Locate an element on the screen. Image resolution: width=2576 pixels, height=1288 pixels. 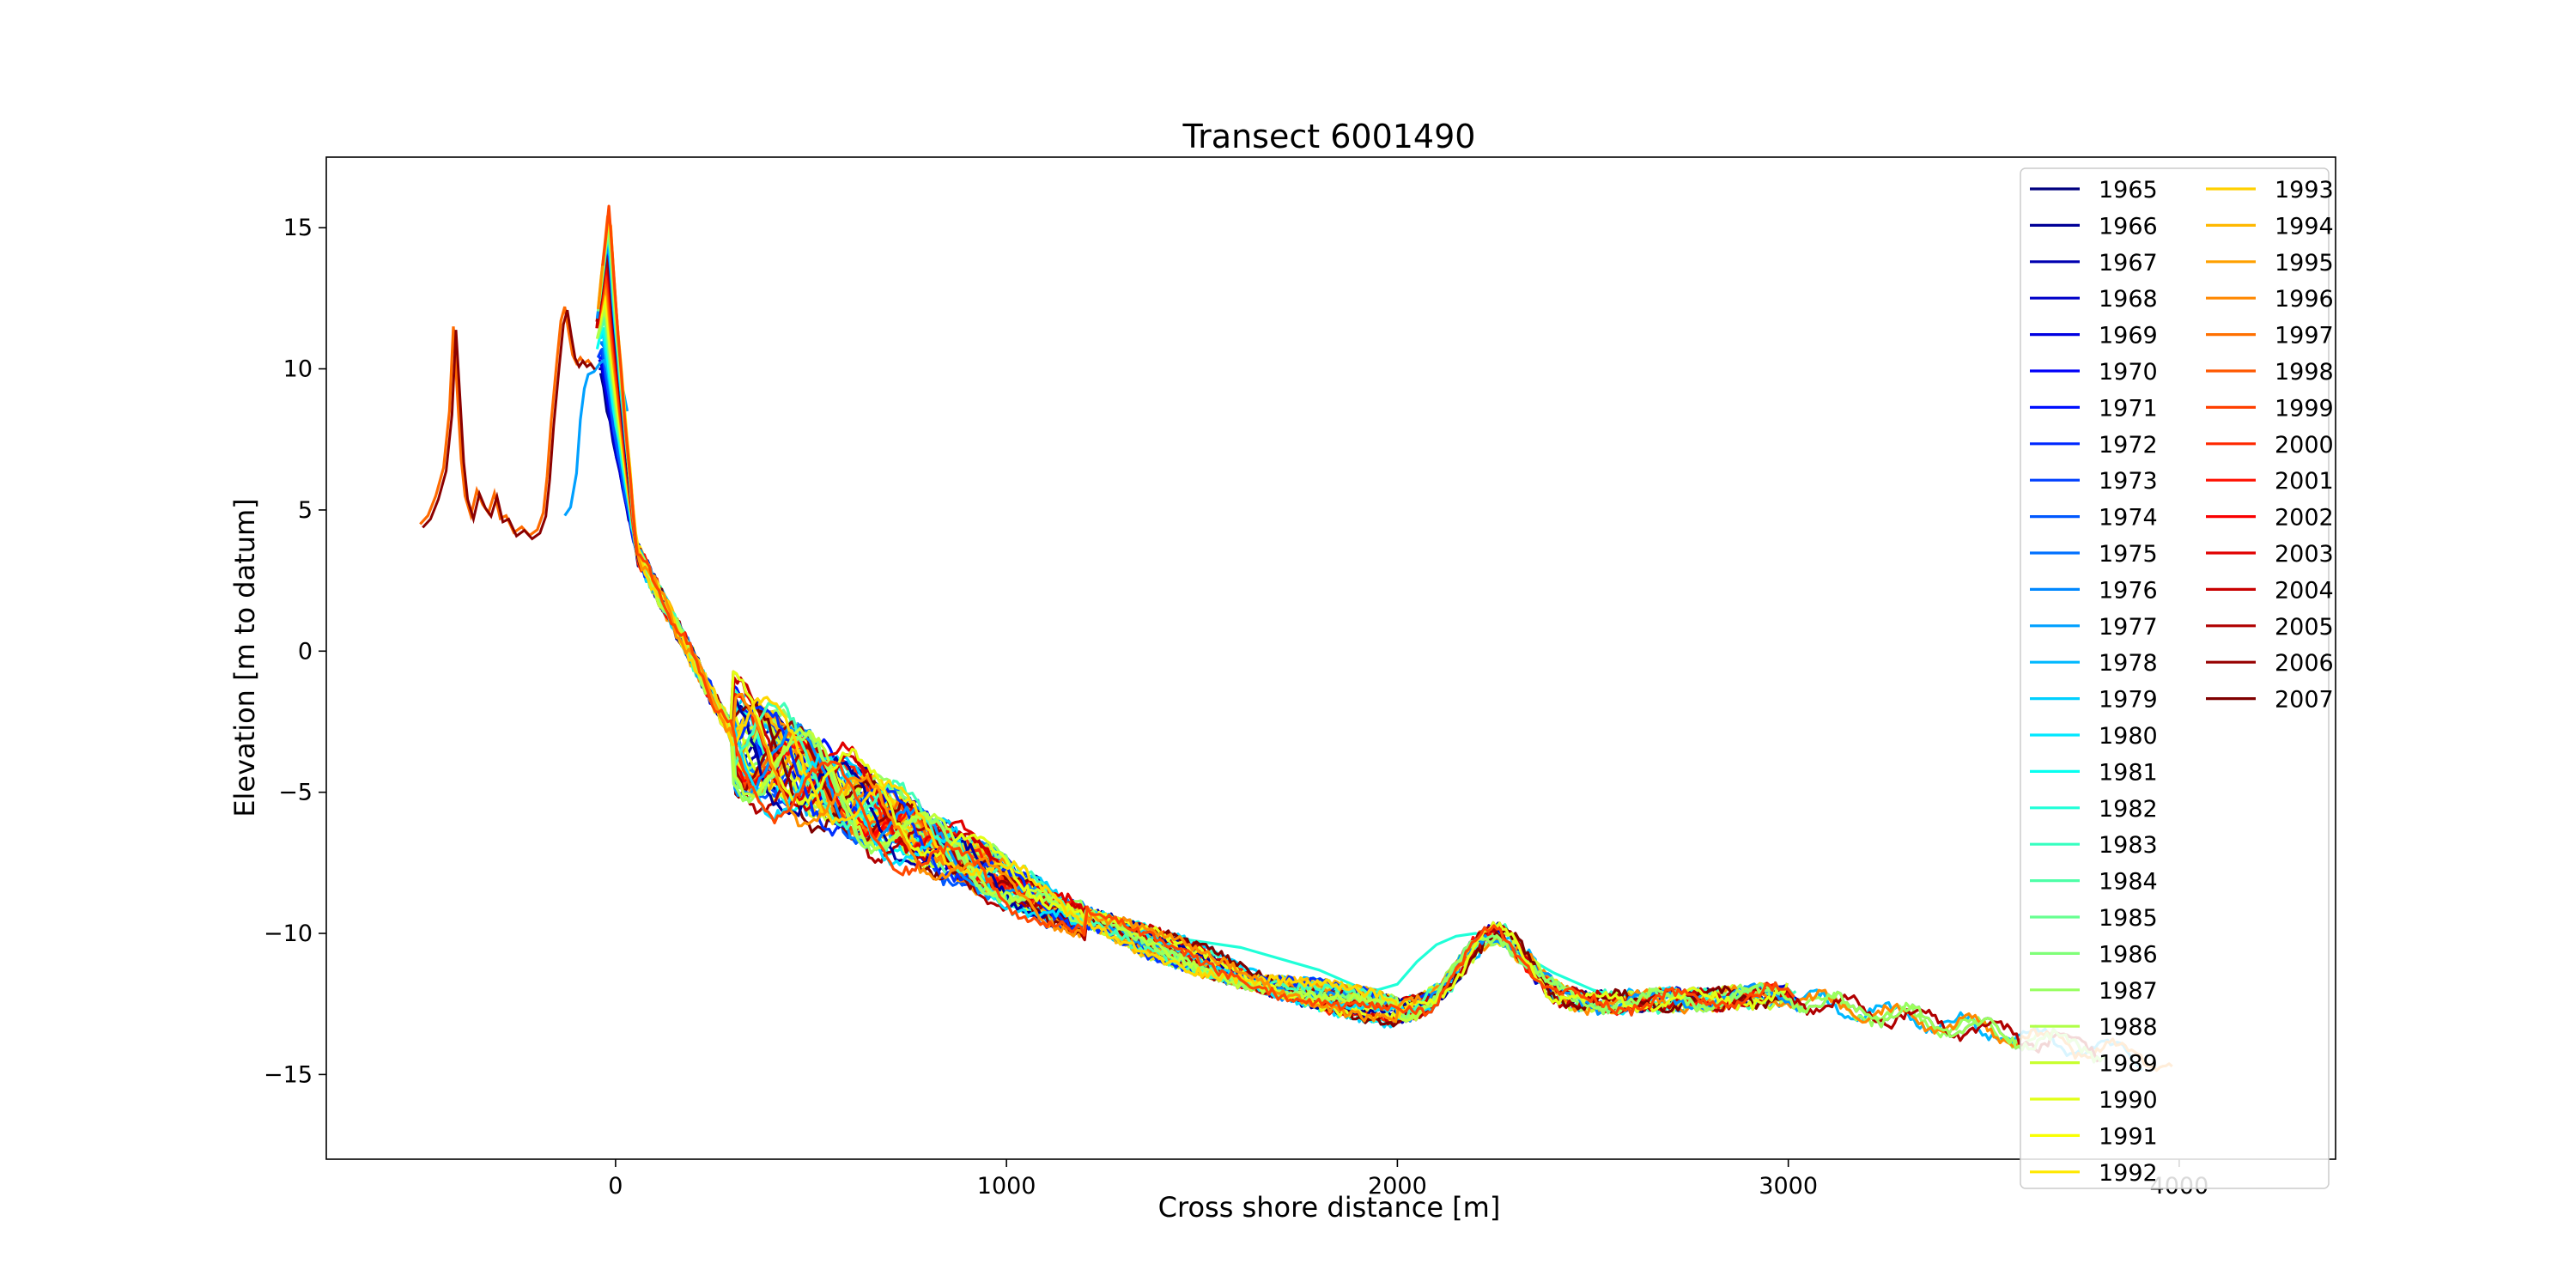
legend-label: 1971 is located at coordinates (2128, 409).